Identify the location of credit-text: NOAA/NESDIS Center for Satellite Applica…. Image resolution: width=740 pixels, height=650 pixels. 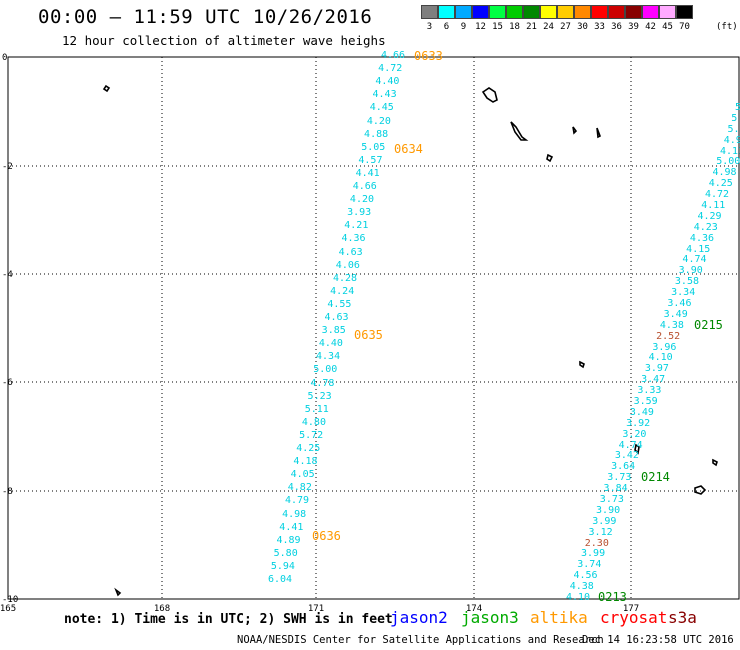
(420, 640).